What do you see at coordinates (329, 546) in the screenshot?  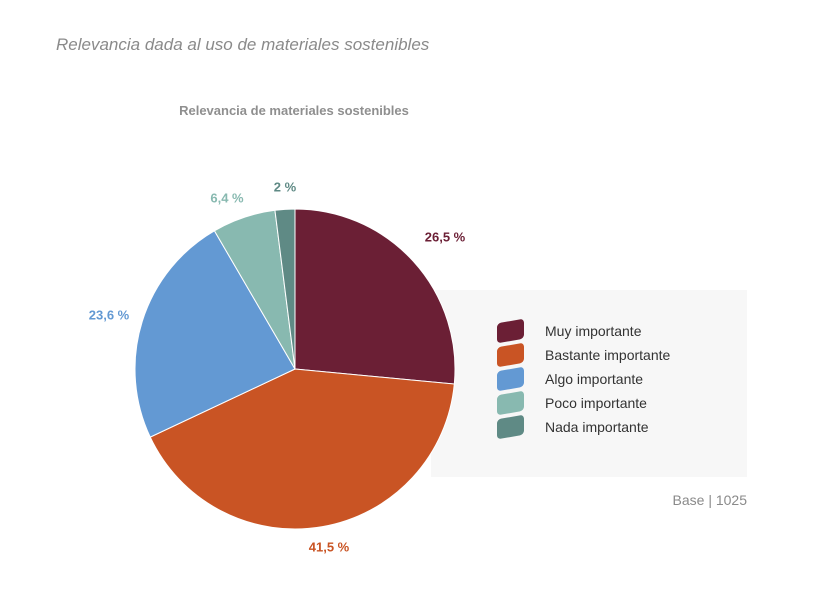 I see `slice-value-label: 41,5 %` at bounding box center [329, 546].